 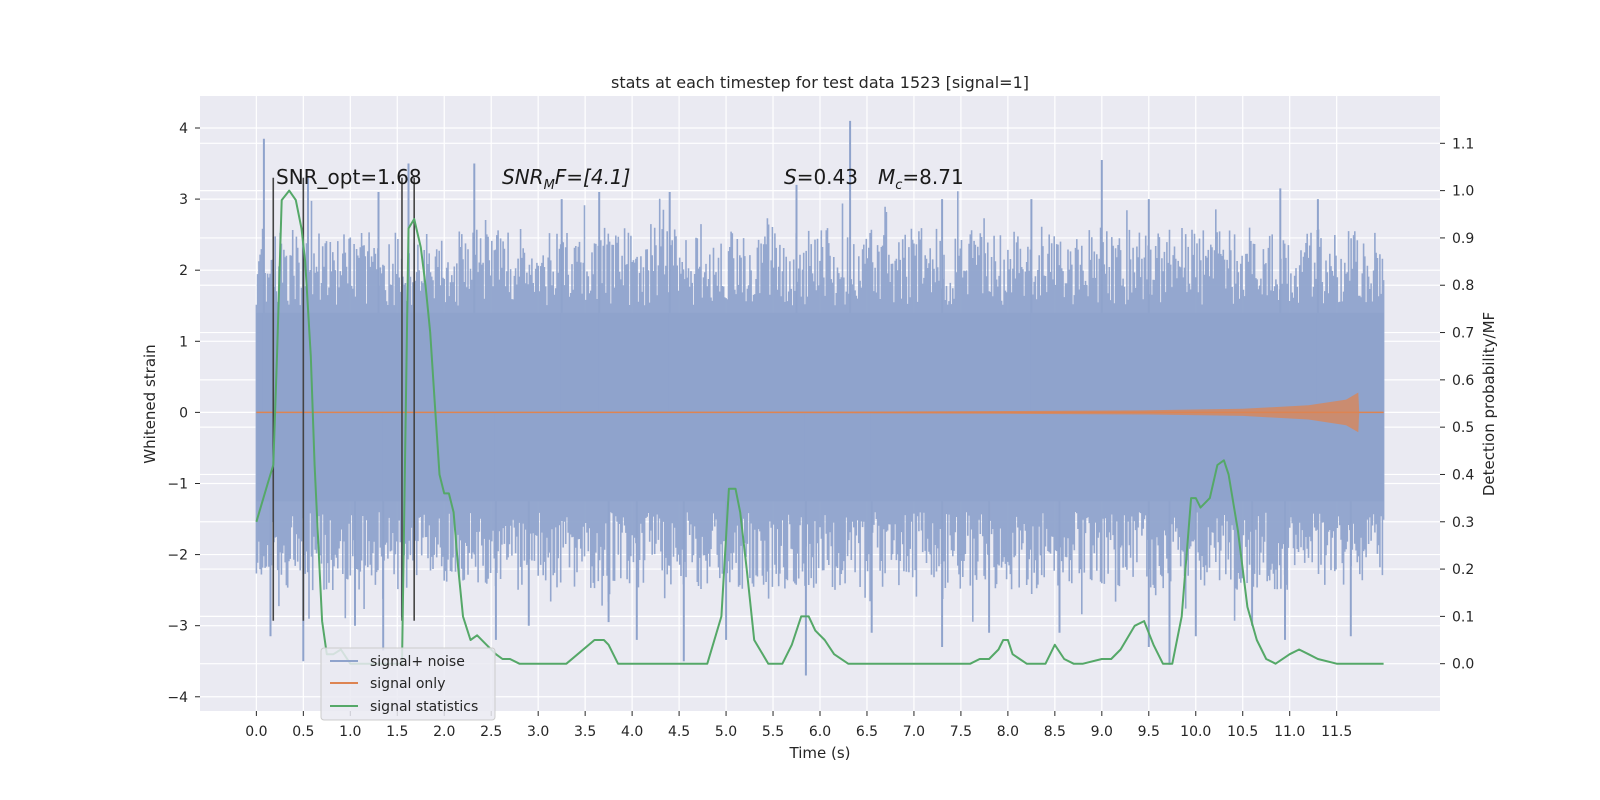 I want to click on right-y-tick-label: 0.3, so click(x=1463, y=523).